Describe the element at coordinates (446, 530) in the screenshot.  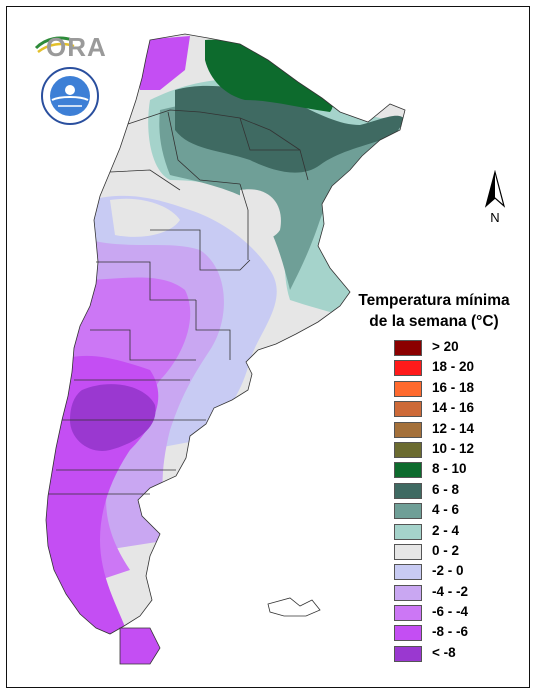
I see `legend-label: 2 - 4` at that location.